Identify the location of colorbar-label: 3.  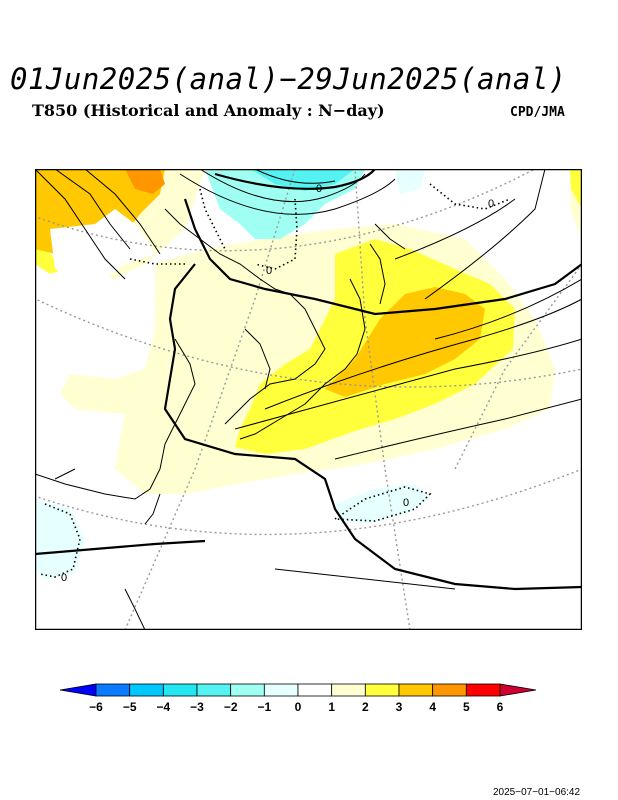
(399, 707).